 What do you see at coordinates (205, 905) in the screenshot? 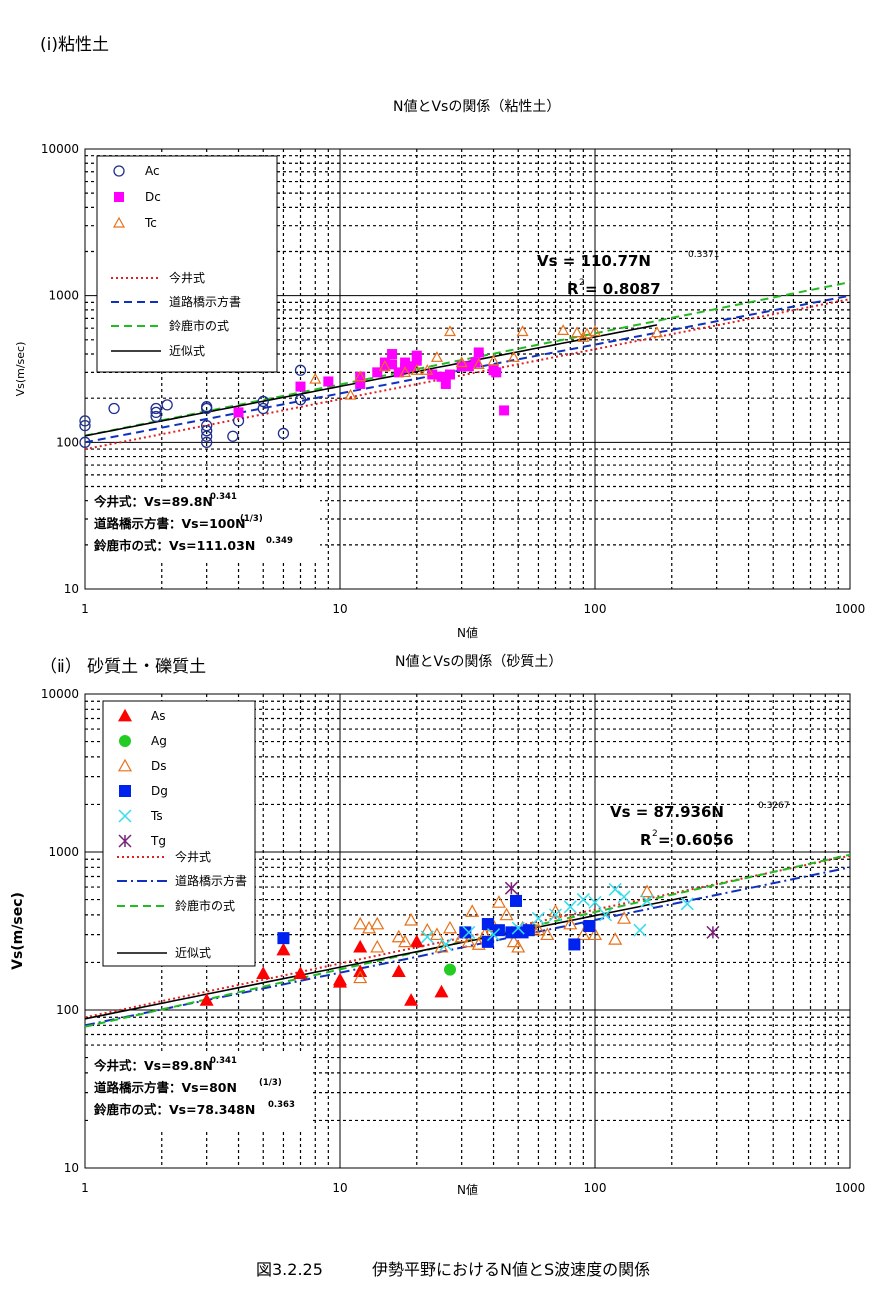
I see `legend-label-鈴鹿市の式: 鈴鹿市の式` at bounding box center [205, 905].